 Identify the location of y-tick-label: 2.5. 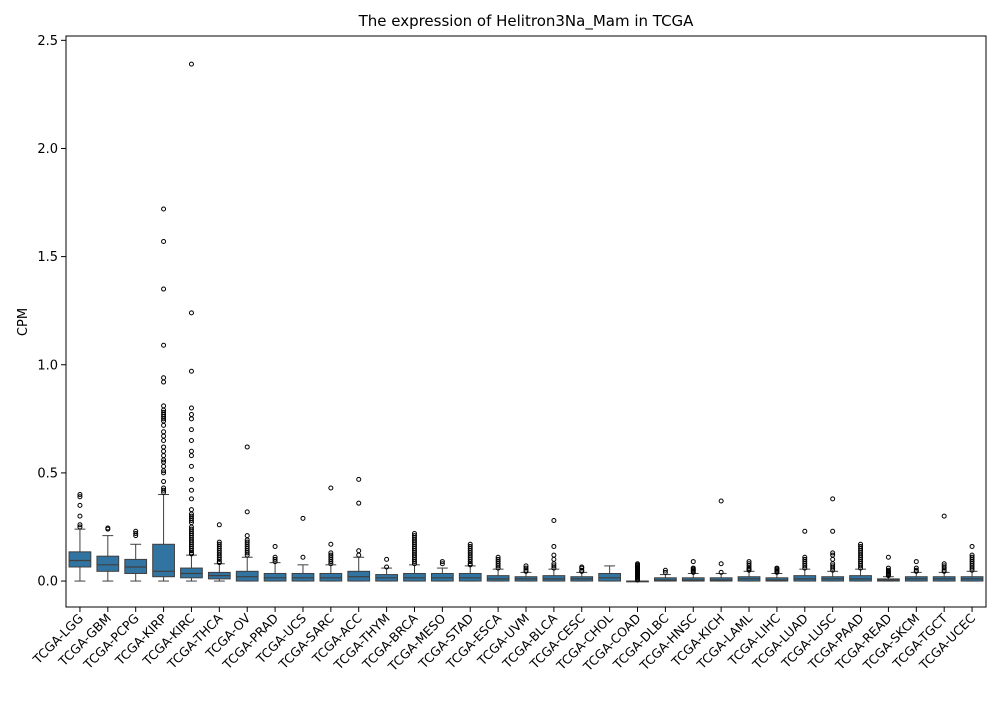
(47, 41).